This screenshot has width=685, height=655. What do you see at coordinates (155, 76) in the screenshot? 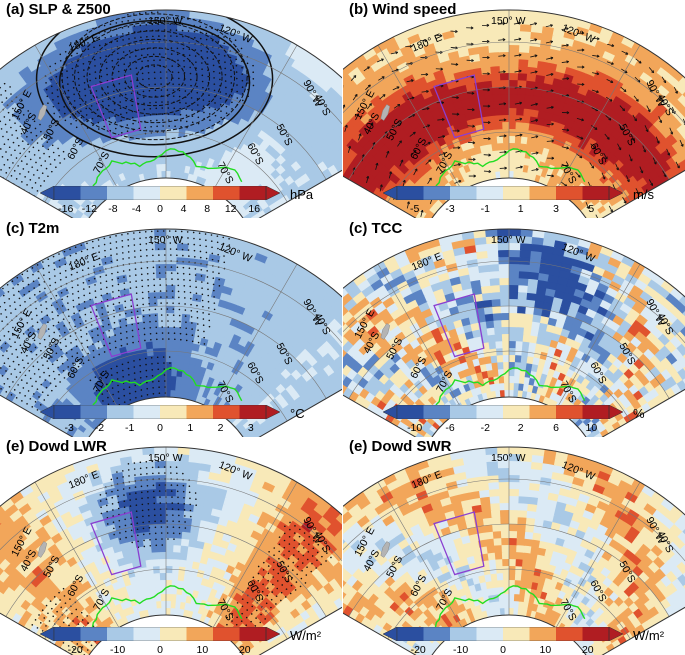
I see `slp-contour` at bounding box center [155, 76].